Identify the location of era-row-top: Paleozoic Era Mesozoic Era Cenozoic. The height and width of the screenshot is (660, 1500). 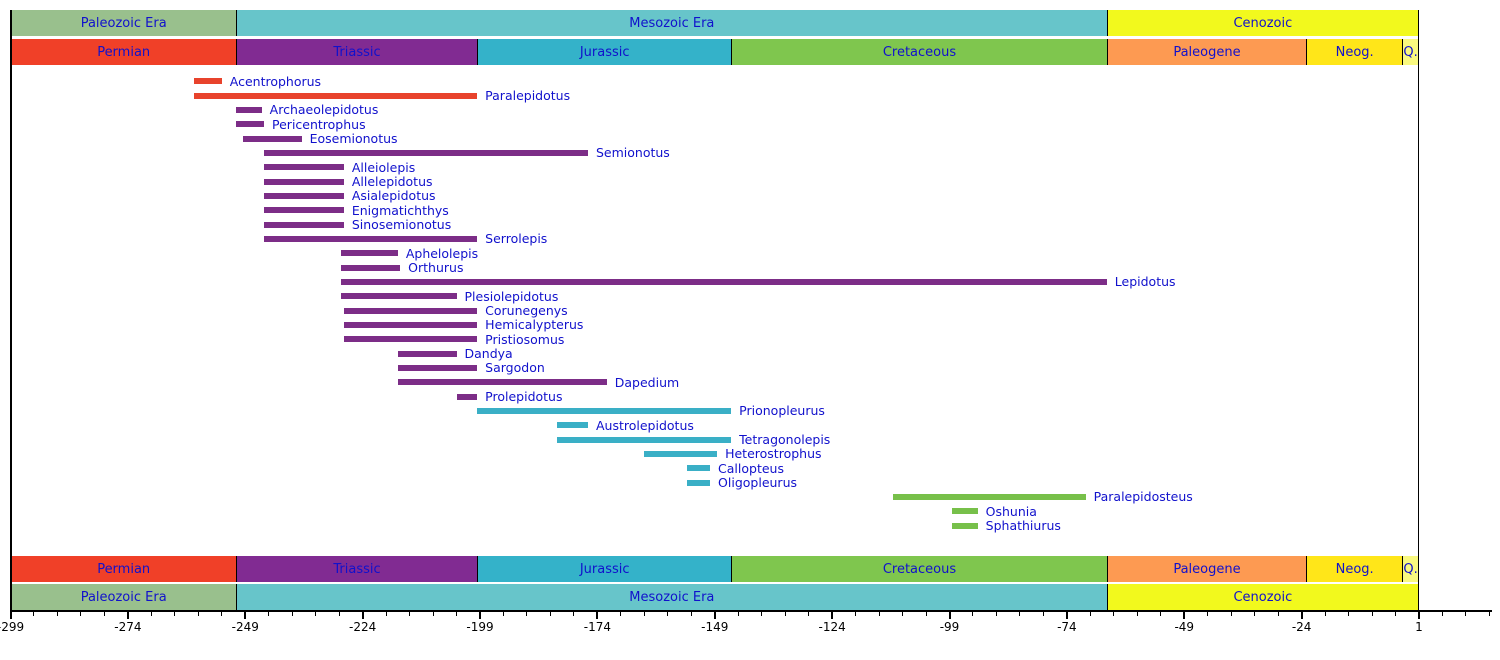
(750, 23).